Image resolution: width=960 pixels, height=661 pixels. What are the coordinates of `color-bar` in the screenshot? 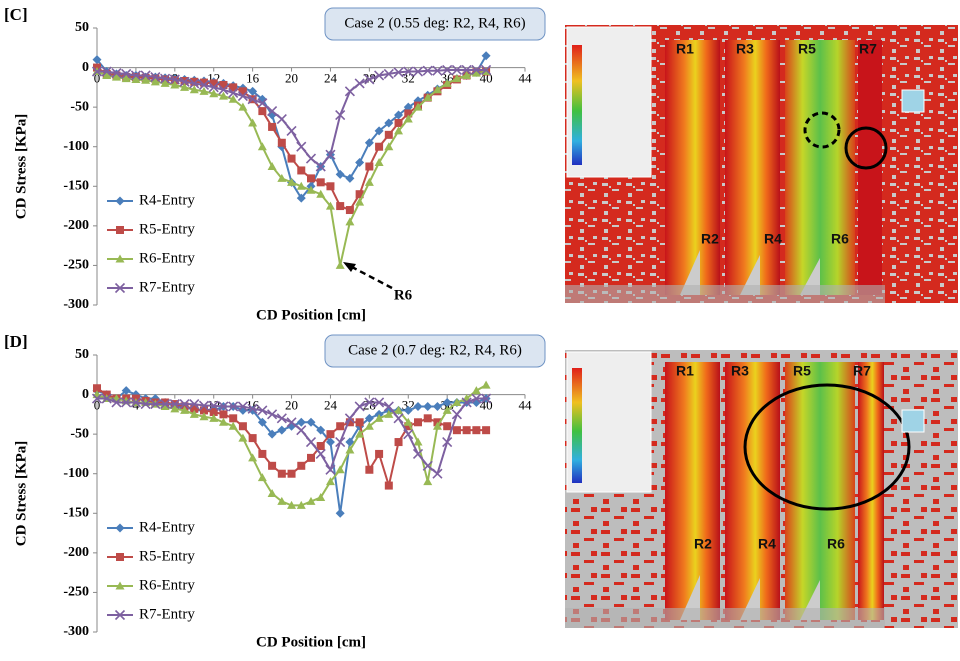 It's located at (577, 105).